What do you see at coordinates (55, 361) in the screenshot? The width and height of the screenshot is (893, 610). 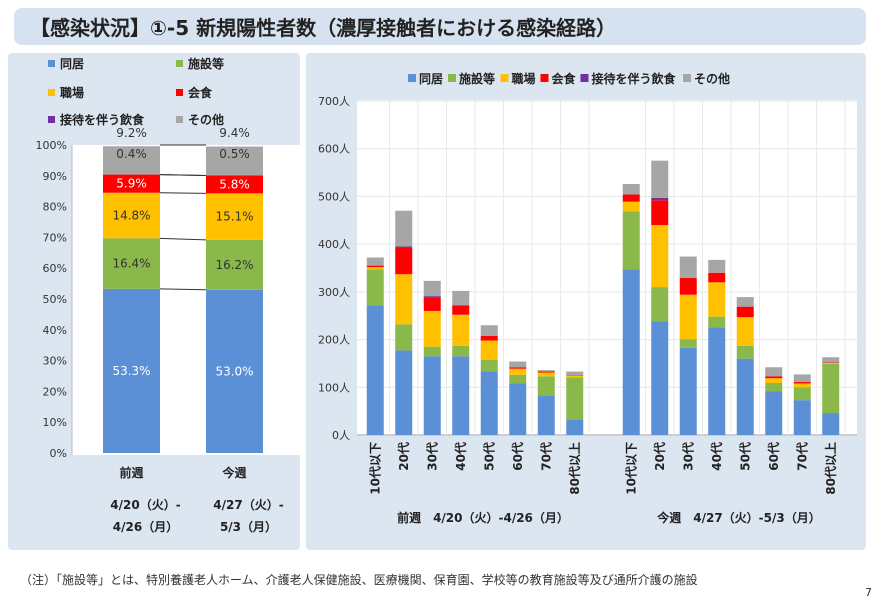 I see `y-tick-label: 30%` at bounding box center [55, 361].